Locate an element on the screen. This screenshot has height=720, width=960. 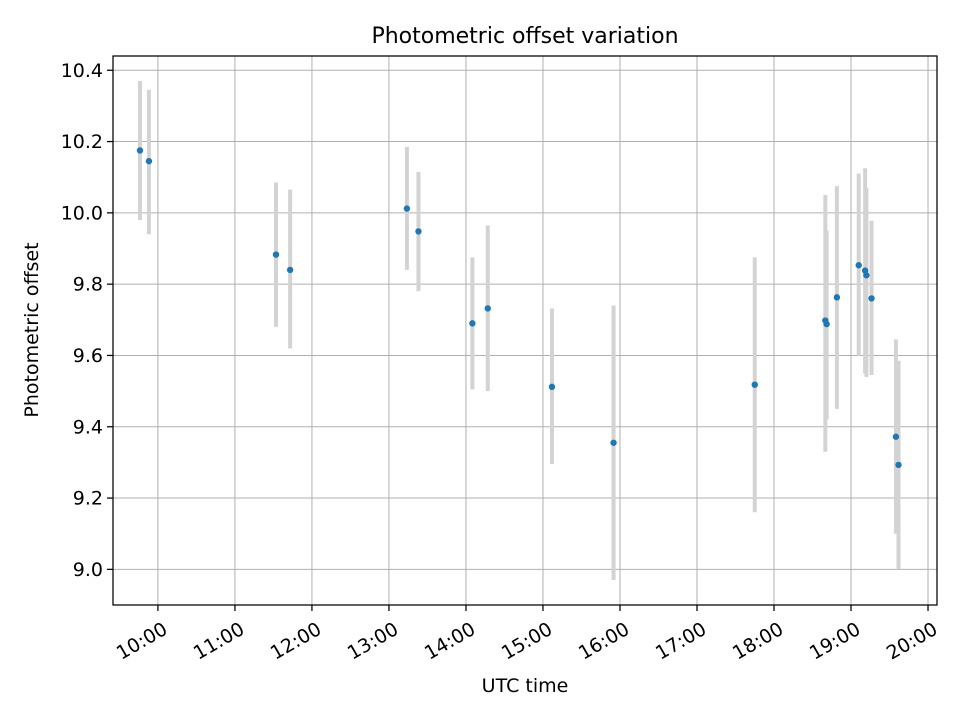
x-axis-label: UTC time is located at coordinates (525, 686).